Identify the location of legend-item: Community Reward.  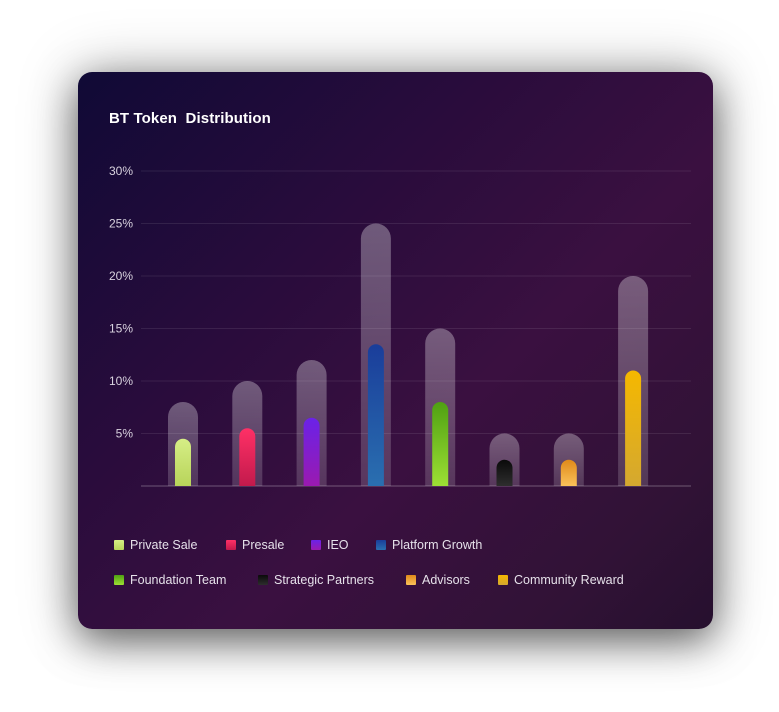
(561, 580).